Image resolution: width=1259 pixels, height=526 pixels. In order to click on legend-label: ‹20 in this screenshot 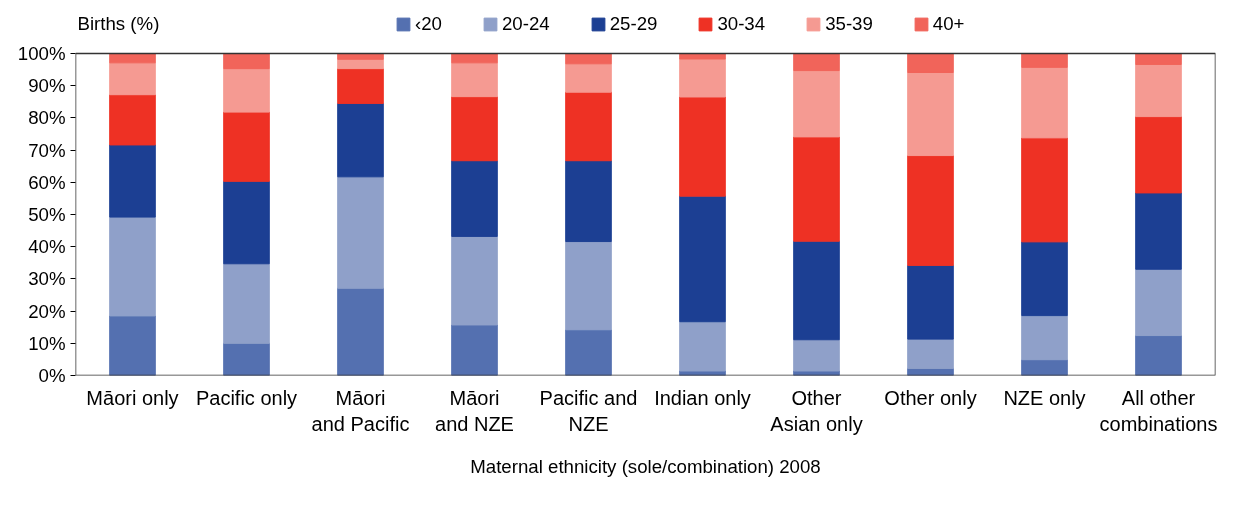, I will do `click(428, 24)`.